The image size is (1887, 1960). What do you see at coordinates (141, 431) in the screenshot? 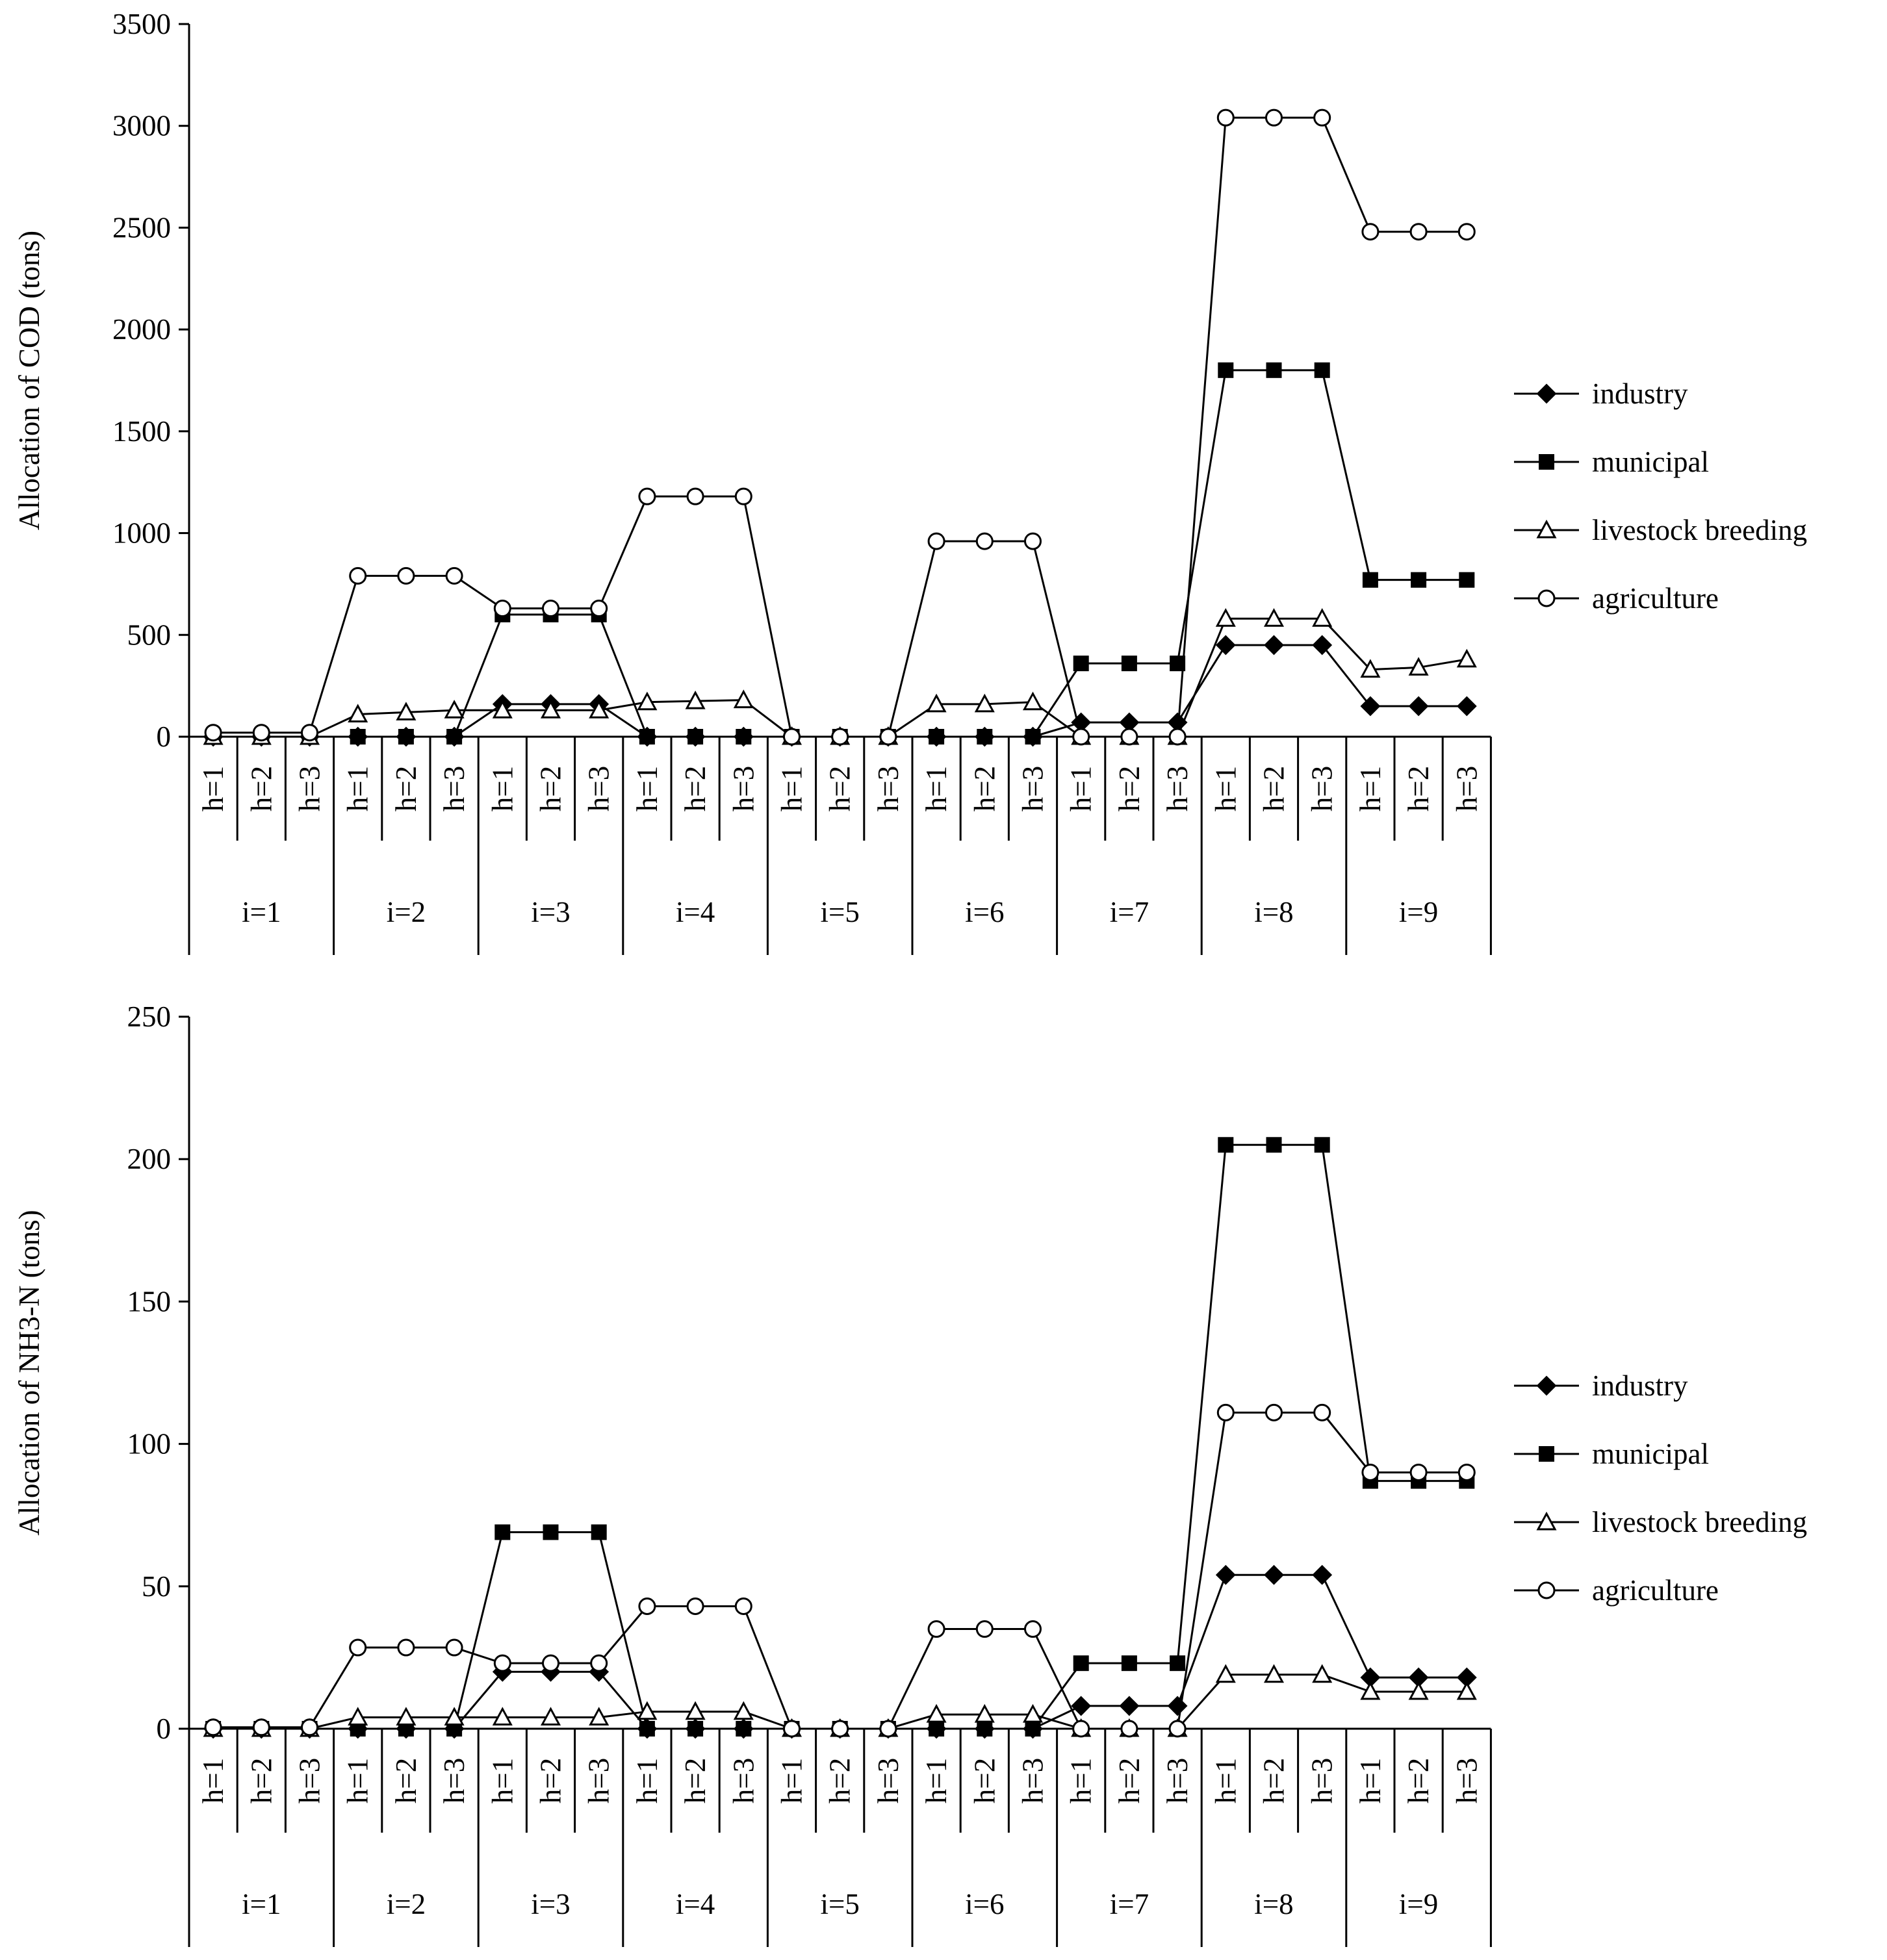
I see `y-tick-label: 1500` at bounding box center [141, 431].